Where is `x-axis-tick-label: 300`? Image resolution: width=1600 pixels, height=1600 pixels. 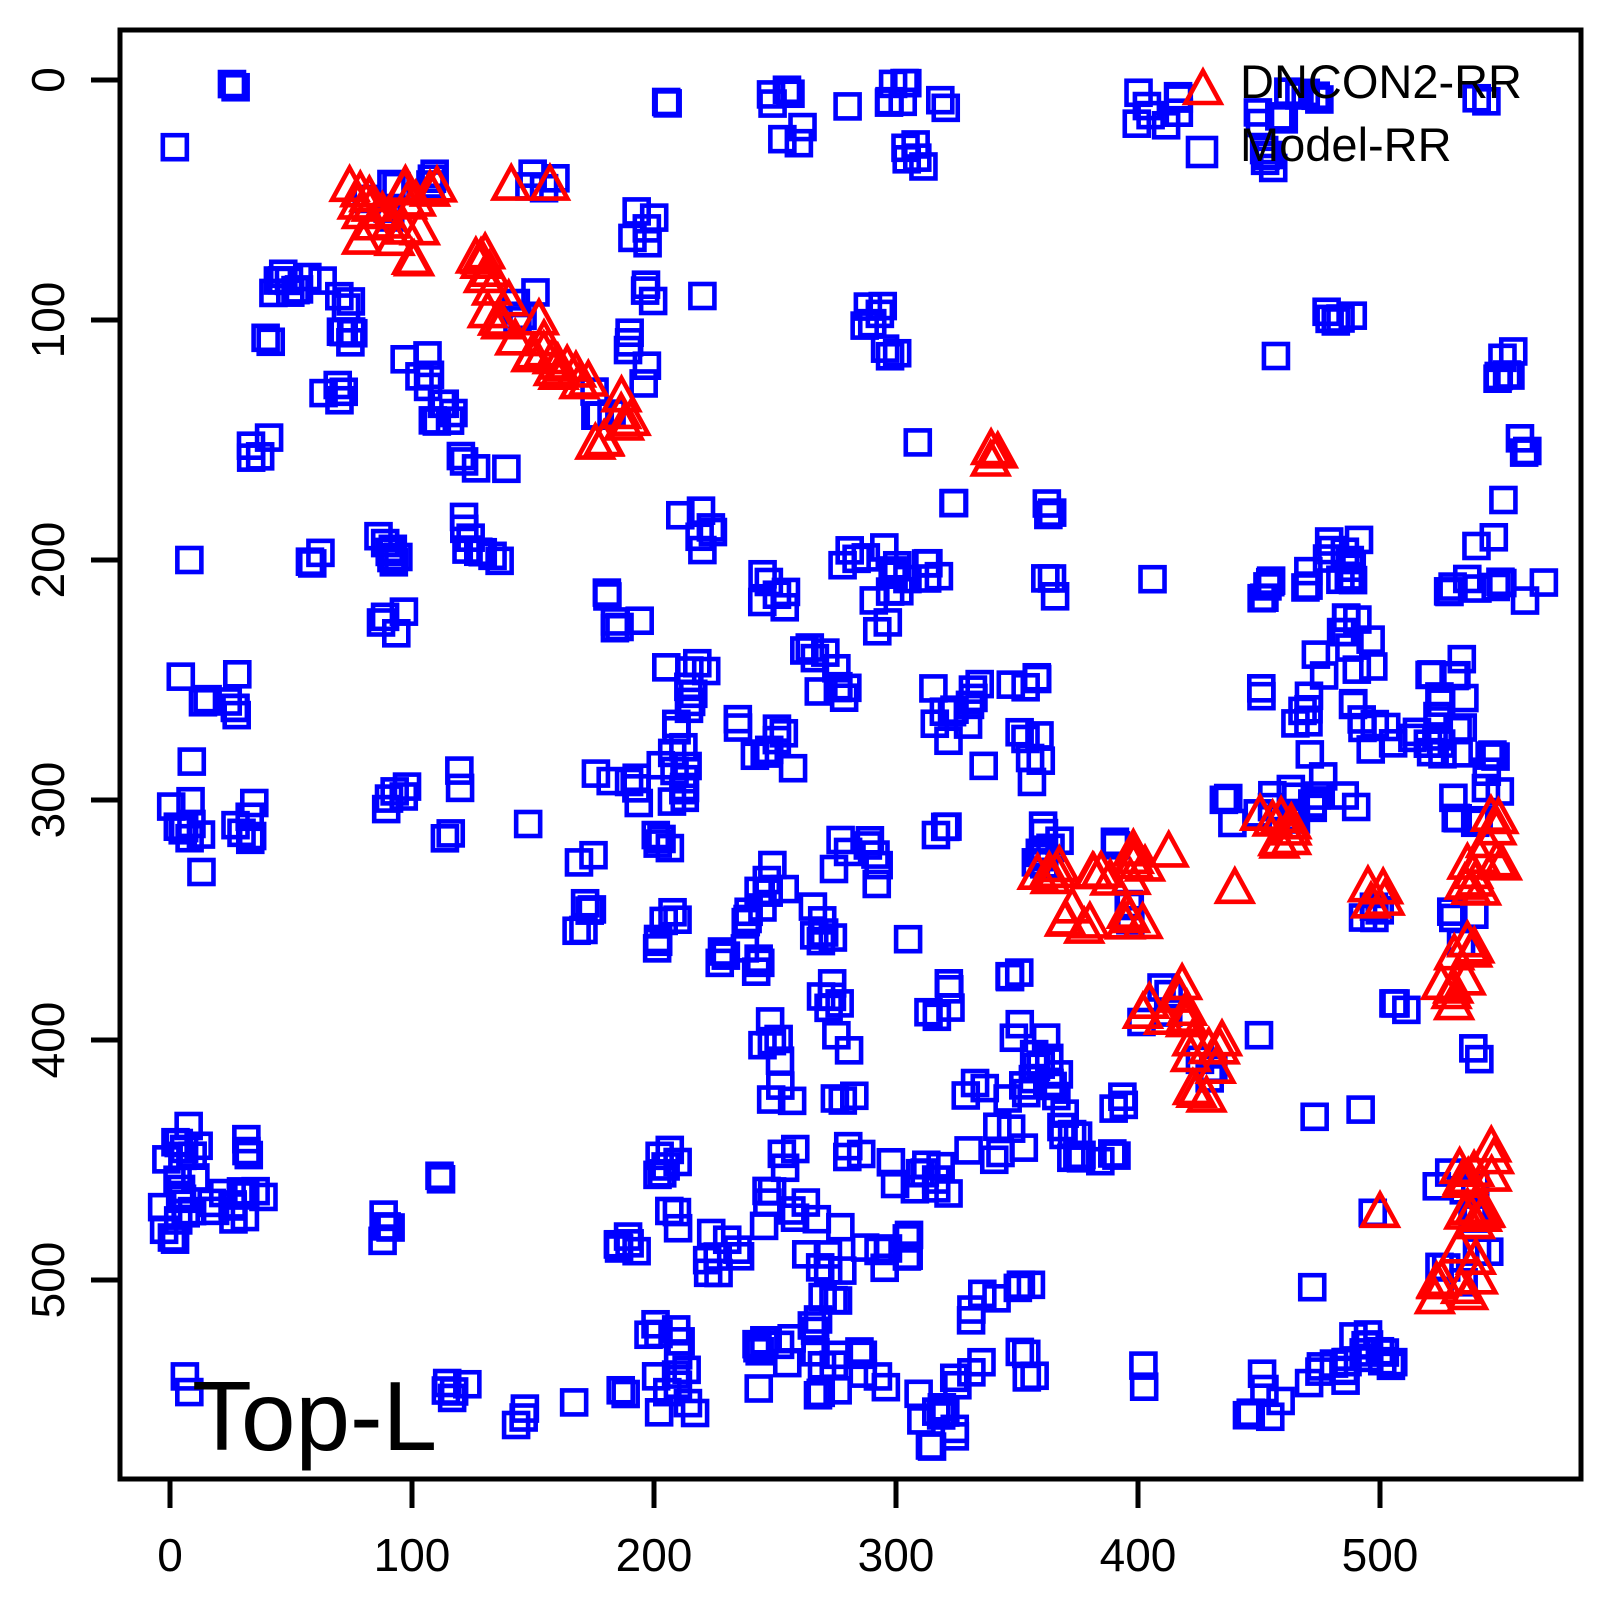
x-axis-tick-label: 300 is located at coordinates (896, 1555).